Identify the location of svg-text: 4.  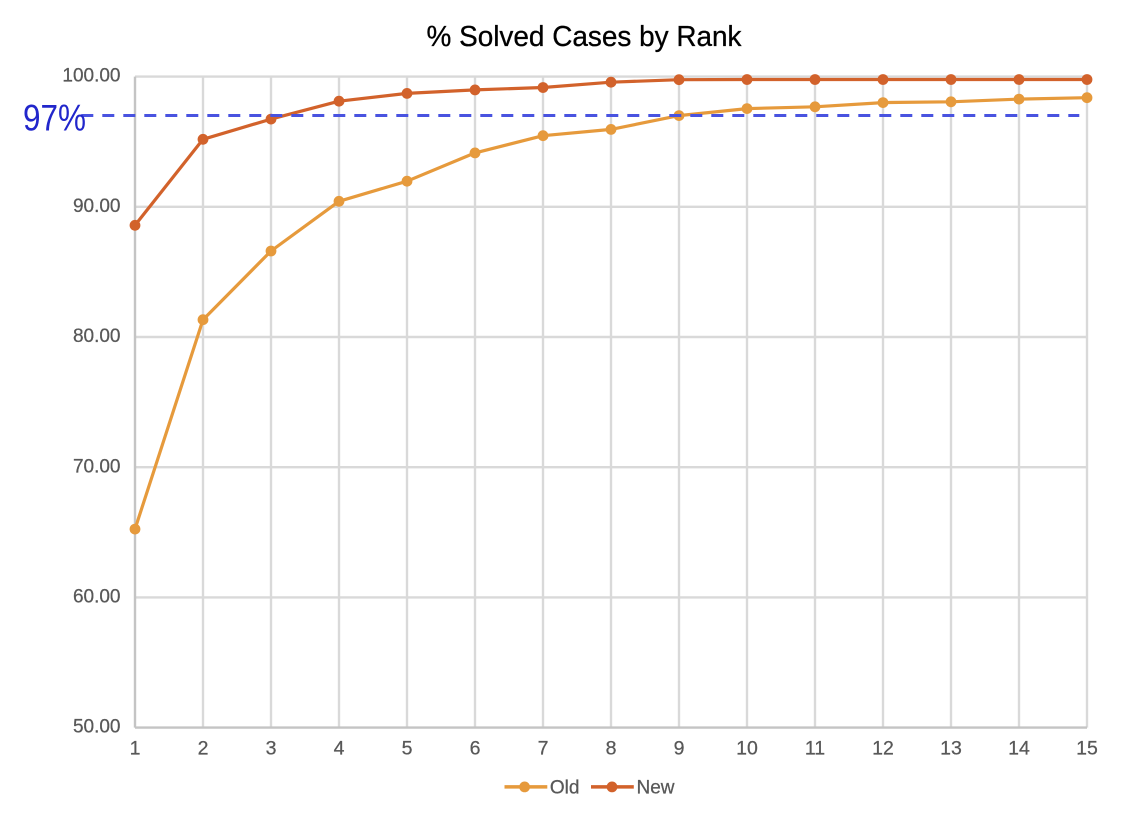
(339, 749).